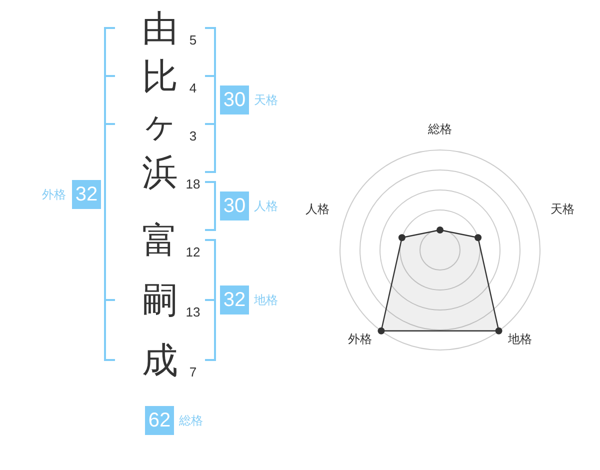  I want to click on spoke-label: 地格, so click(519, 339).